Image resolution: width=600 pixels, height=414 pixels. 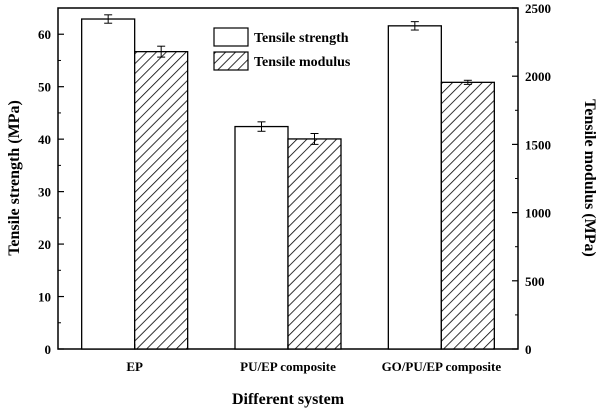 What do you see at coordinates (44, 244) in the screenshot?
I see `y-tick-label-20: 20` at bounding box center [44, 244].